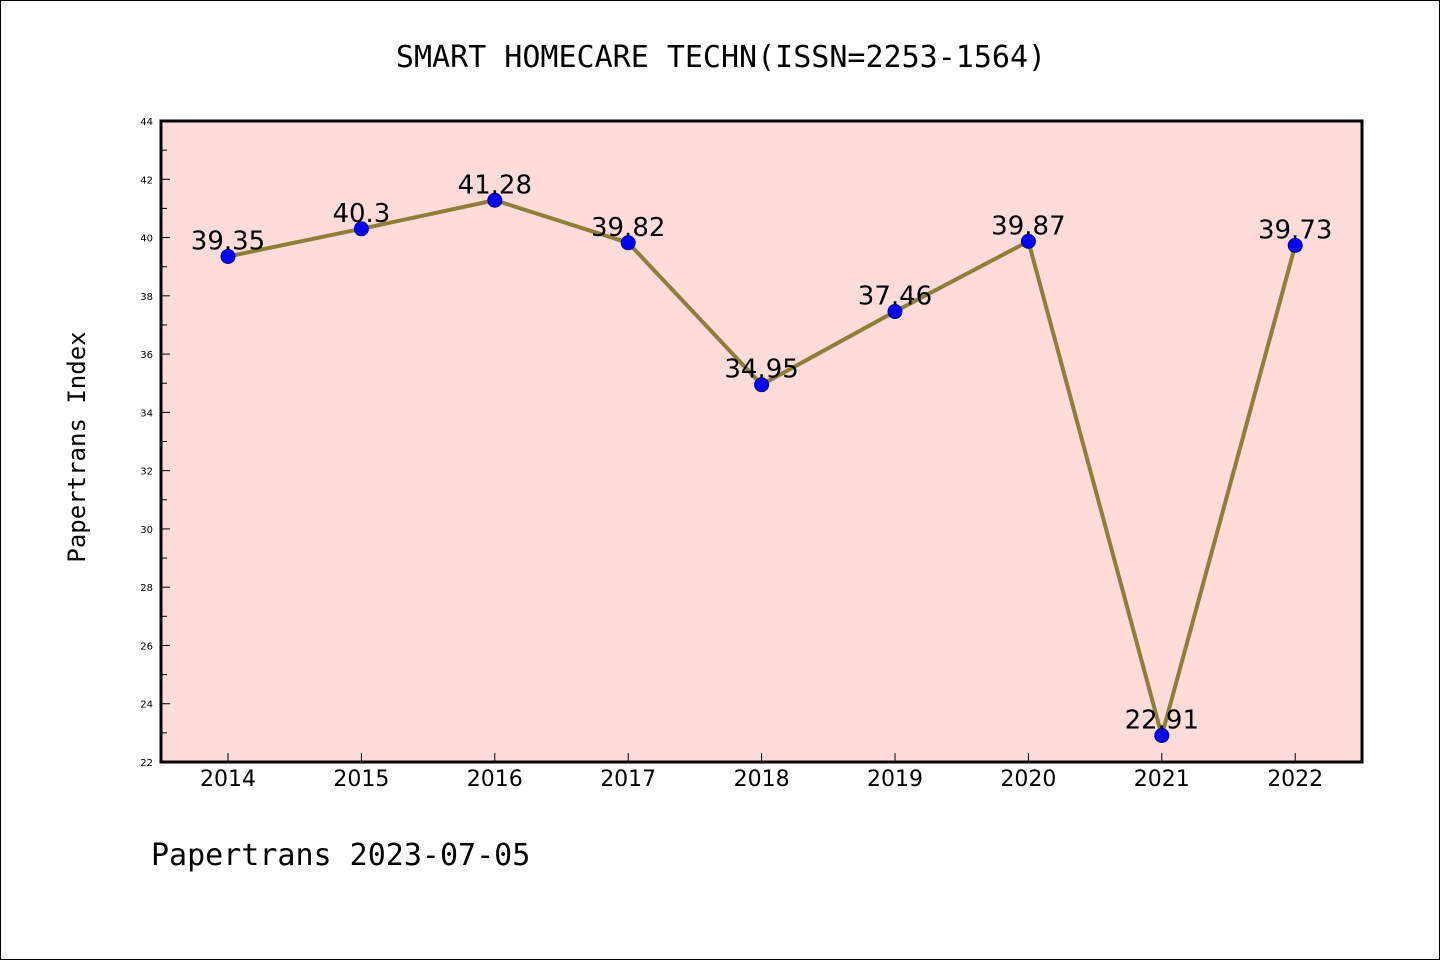 The width and height of the screenshot is (1440, 960). I want to click on x-axis: 2014 2015 2016 2017 2018 2019 2020 2021 2022, so click(761, 772).